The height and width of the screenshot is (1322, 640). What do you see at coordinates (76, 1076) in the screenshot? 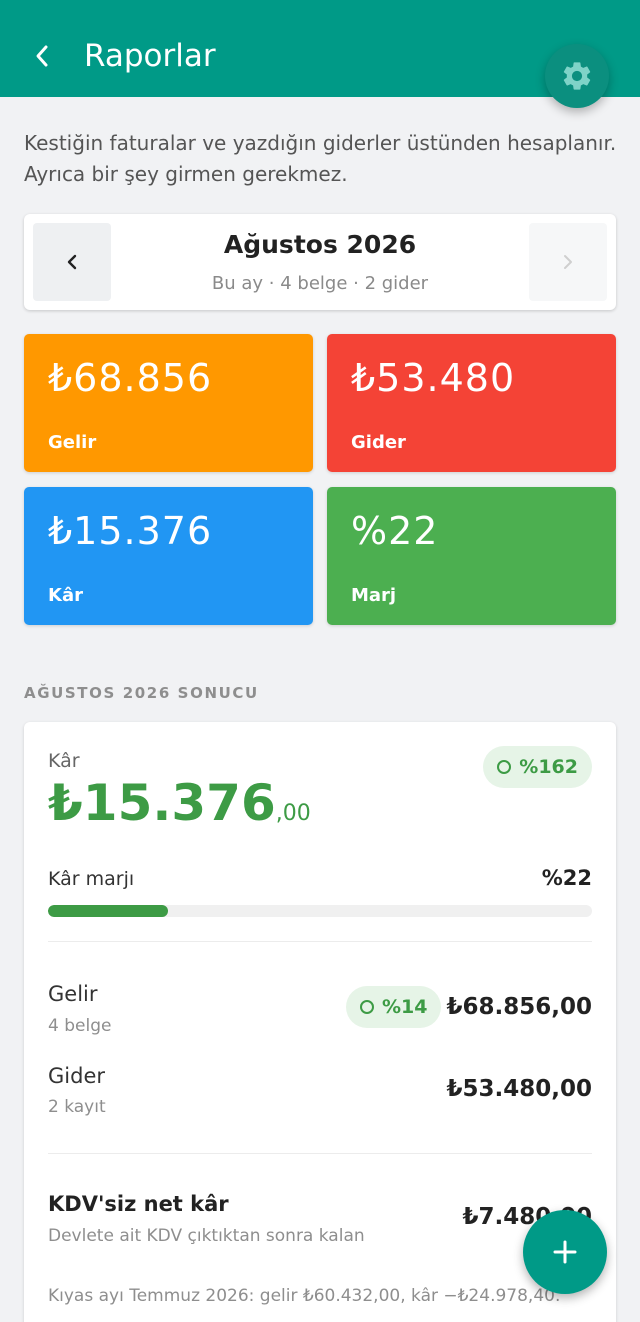
I see `expense-row-title: Gider` at bounding box center [76, 1076].